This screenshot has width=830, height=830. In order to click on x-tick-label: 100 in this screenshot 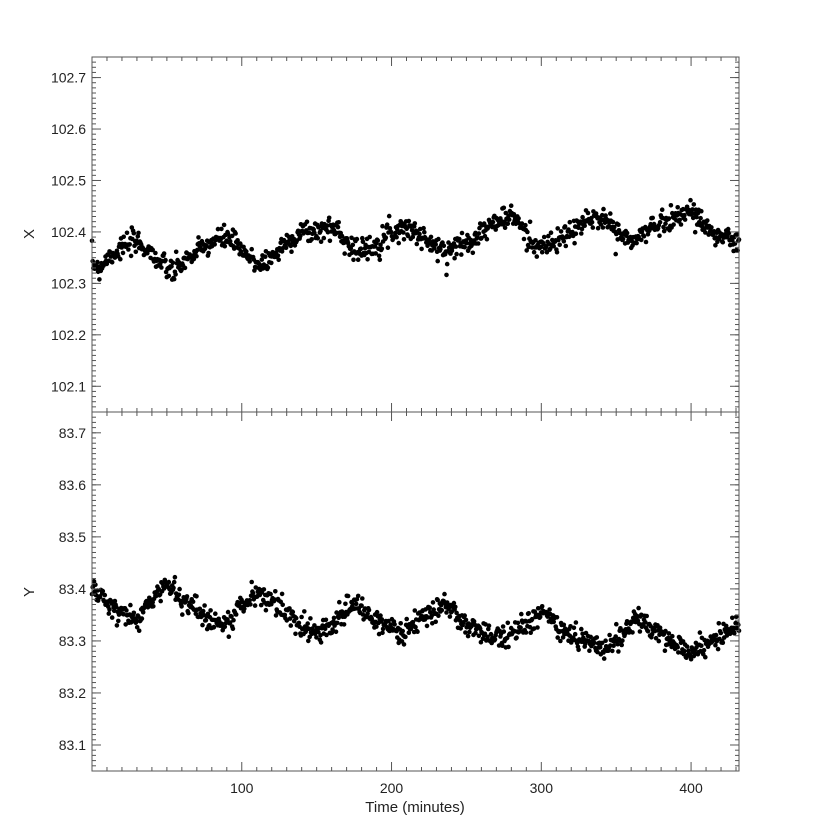, I will do `click(242, 788)`.